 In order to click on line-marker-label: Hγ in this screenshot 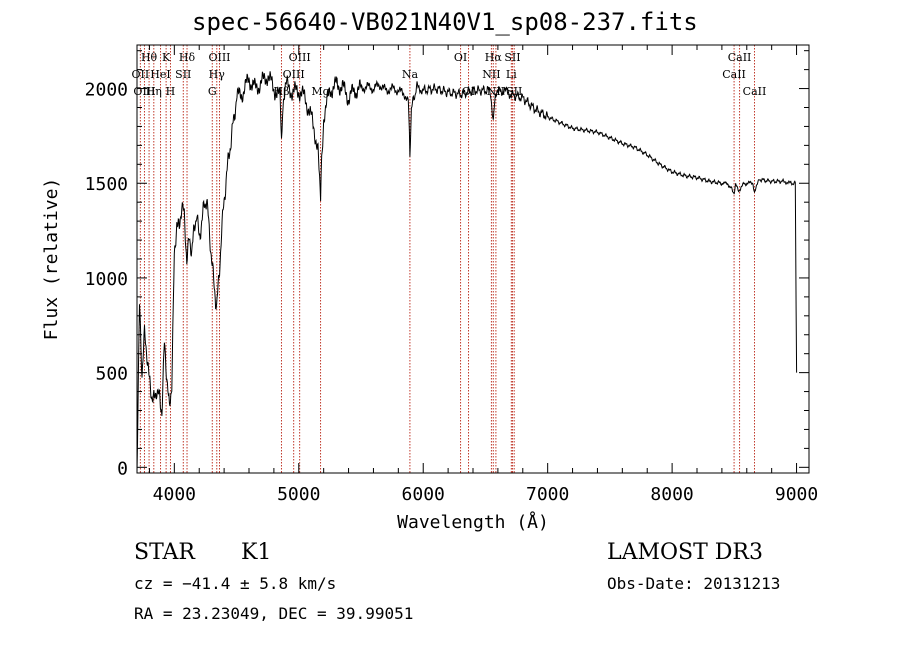, I will do `click(217, 74)`.